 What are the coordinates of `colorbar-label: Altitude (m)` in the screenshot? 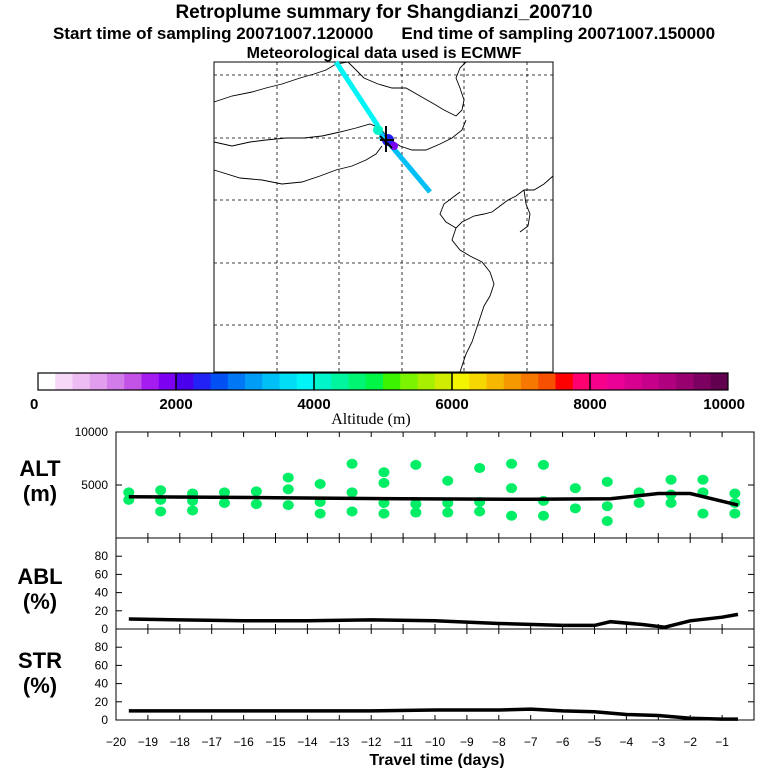 It's located at (371, 419).